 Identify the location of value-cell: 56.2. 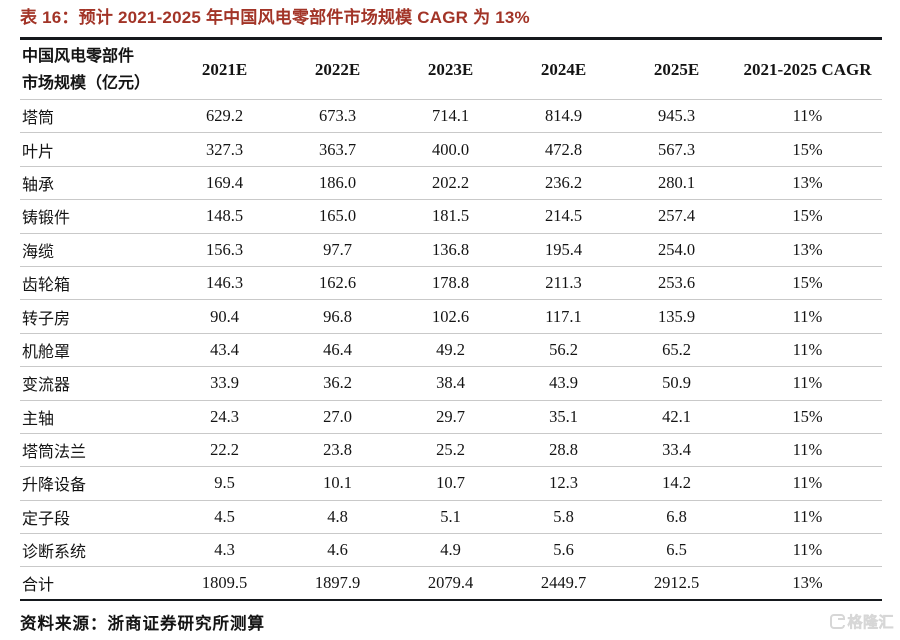
(563, 350).